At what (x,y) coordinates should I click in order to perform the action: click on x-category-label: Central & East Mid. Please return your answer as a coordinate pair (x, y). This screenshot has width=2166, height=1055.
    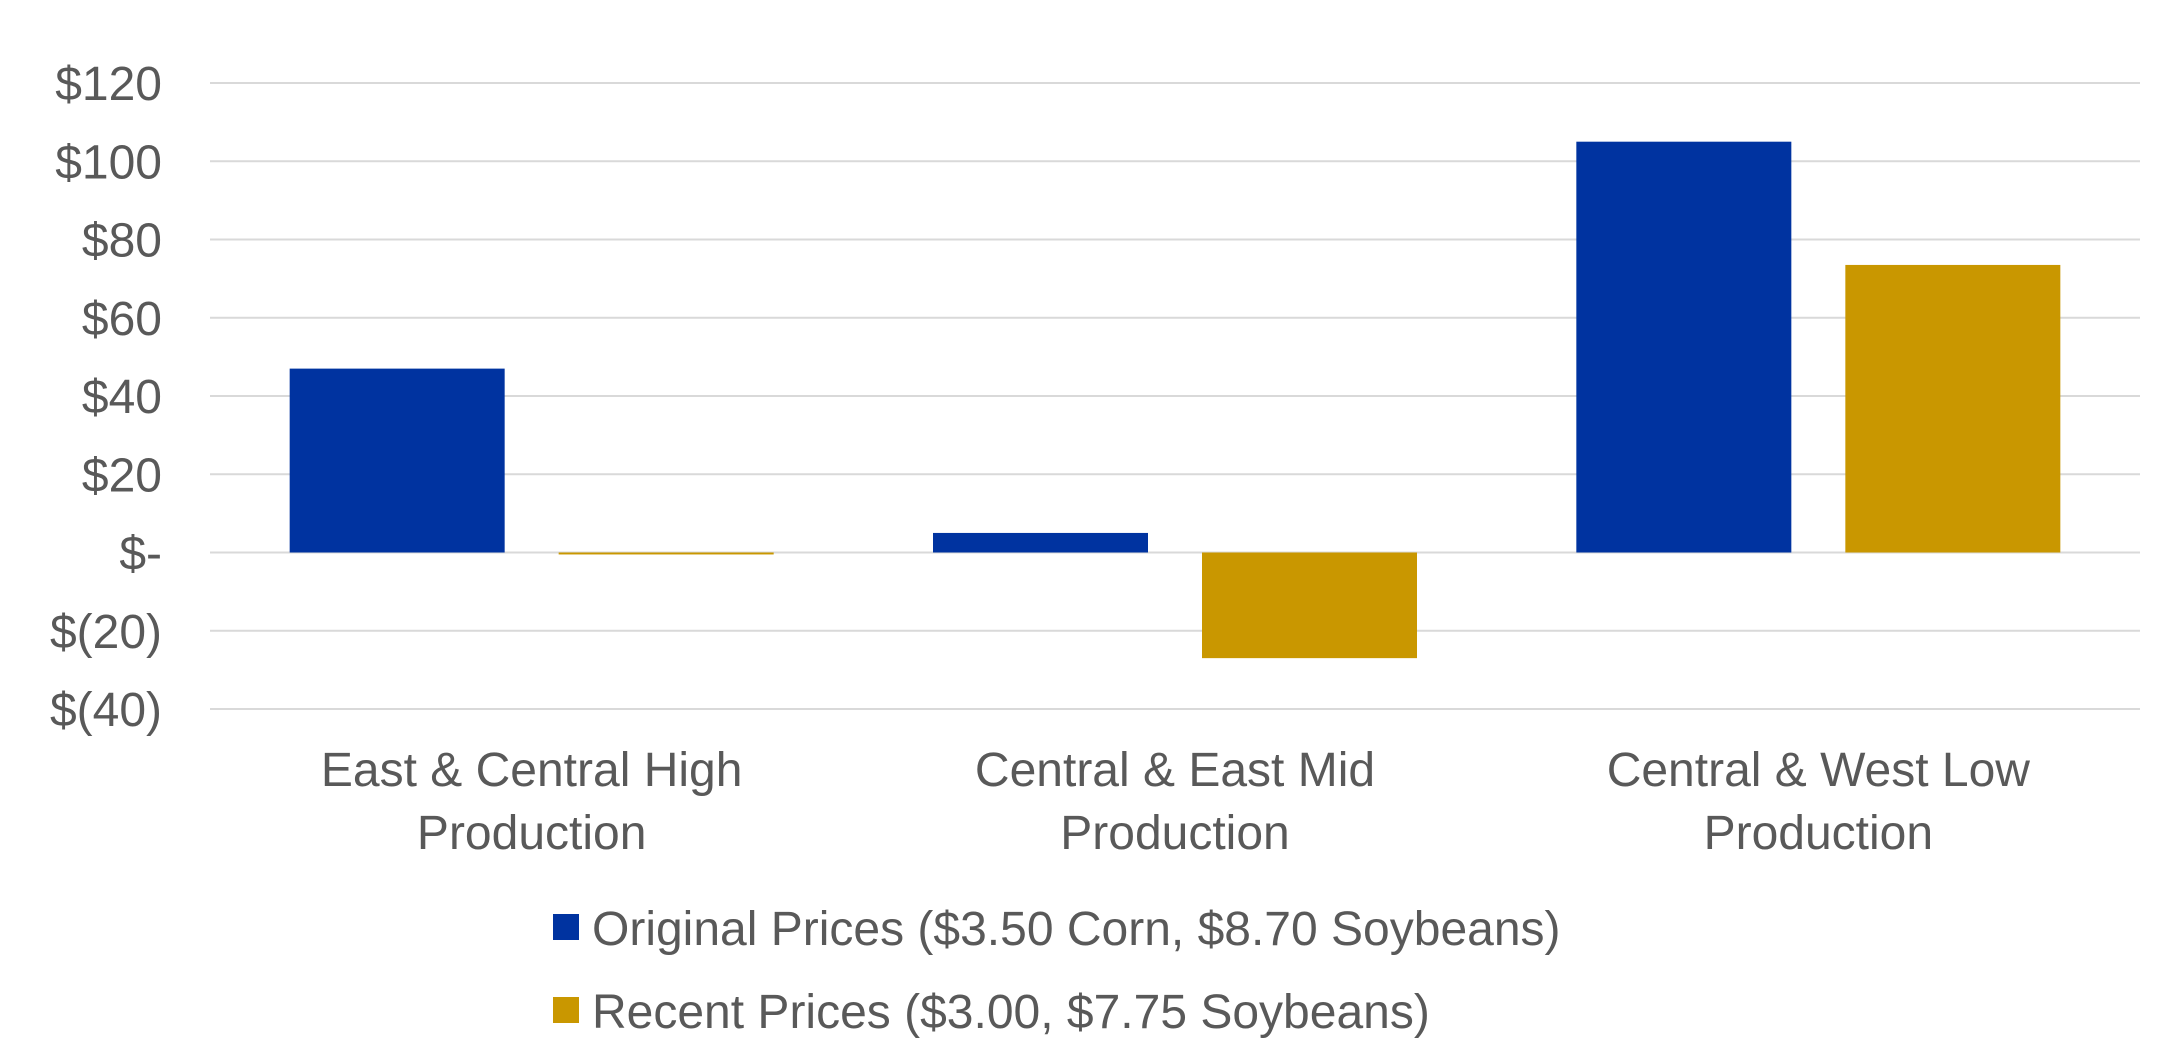
    Looking at the image, I should click on (1175, 770).